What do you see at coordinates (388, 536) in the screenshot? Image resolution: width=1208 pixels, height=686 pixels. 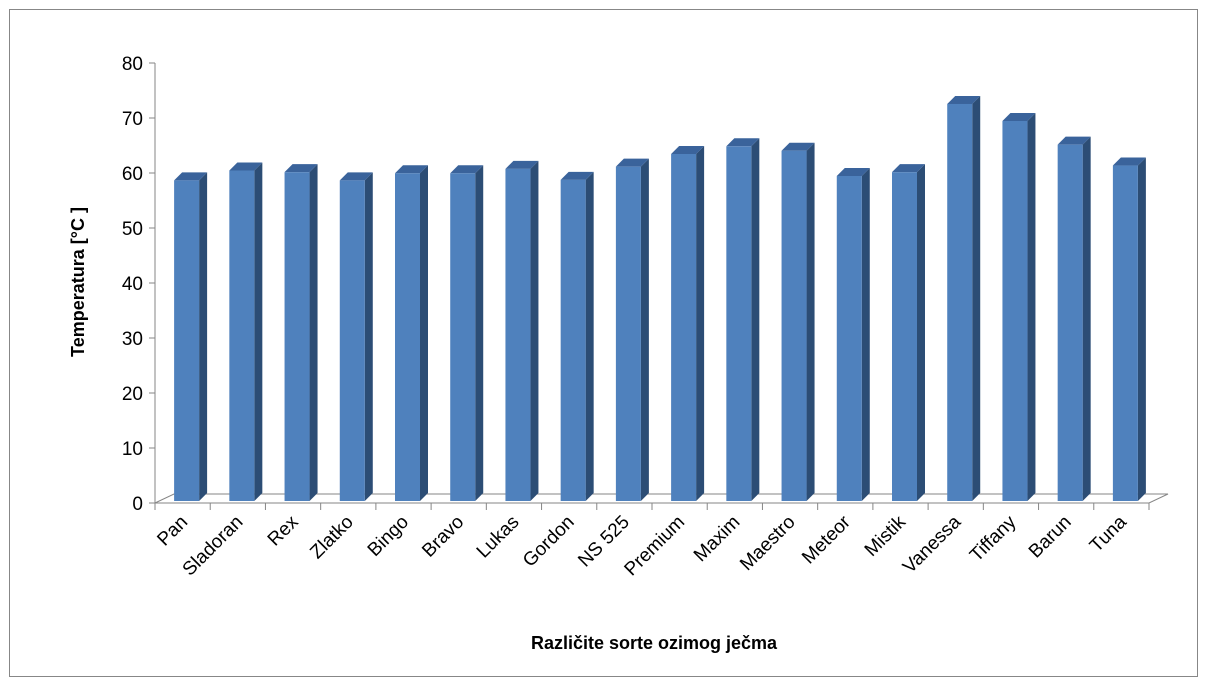 I see `x-tick-label: Bingo` at bounding box center [388, 536].